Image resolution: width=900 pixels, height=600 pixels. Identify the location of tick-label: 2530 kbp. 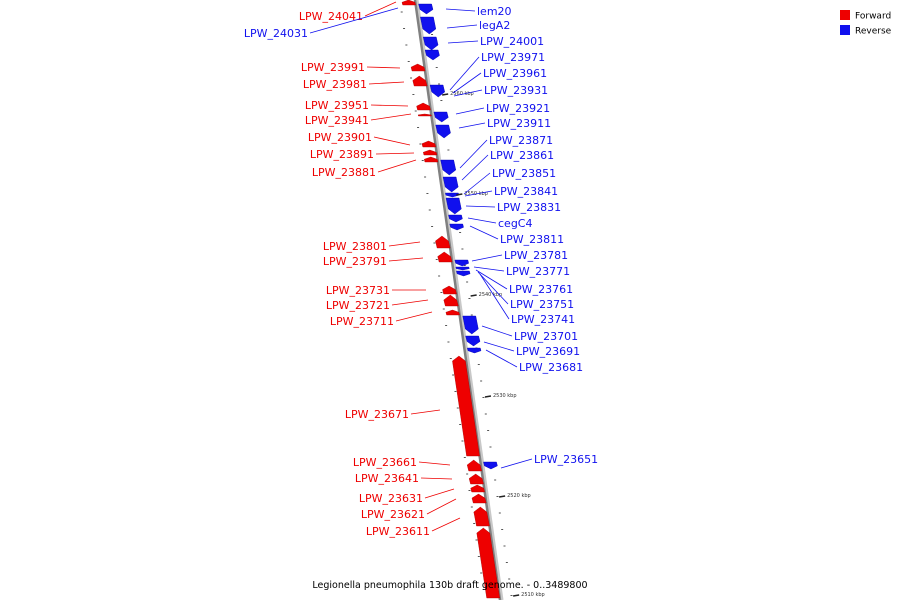
(505, 396).